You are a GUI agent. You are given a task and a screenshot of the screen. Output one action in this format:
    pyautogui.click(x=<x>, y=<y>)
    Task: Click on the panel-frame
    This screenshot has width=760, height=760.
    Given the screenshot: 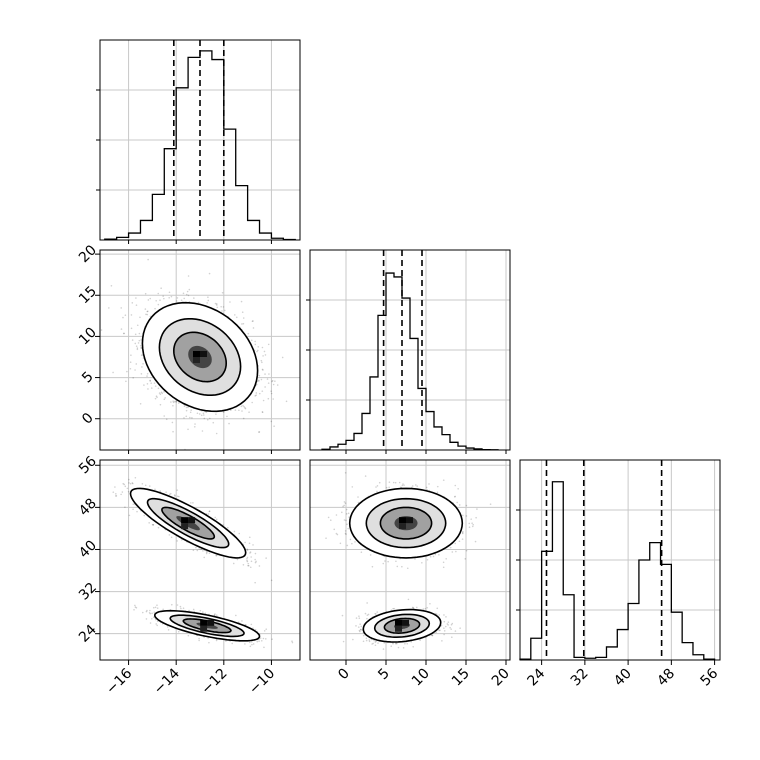 What is the action you would take?
    pyautogui.click(x=410, y=350)
    